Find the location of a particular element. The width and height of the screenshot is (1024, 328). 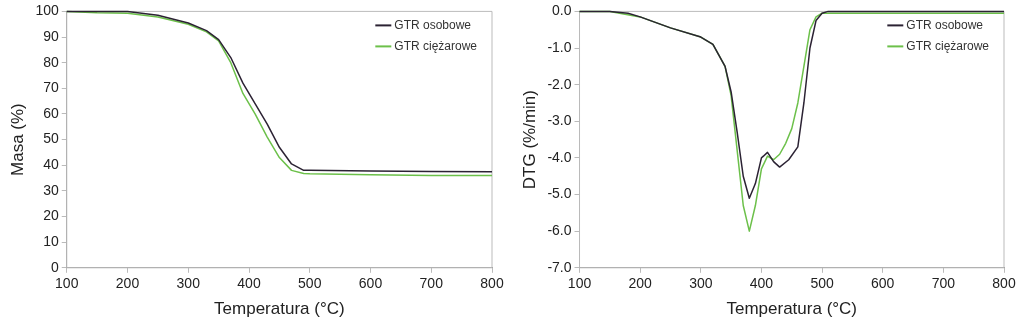

y-tick-label: 0 is located at coordinates (54, 266).